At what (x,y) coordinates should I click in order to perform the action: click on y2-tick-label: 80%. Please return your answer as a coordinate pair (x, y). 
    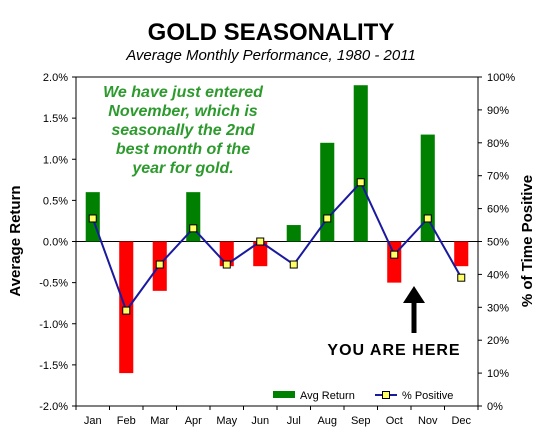
    Looking at the image, I should click on (498, 144).